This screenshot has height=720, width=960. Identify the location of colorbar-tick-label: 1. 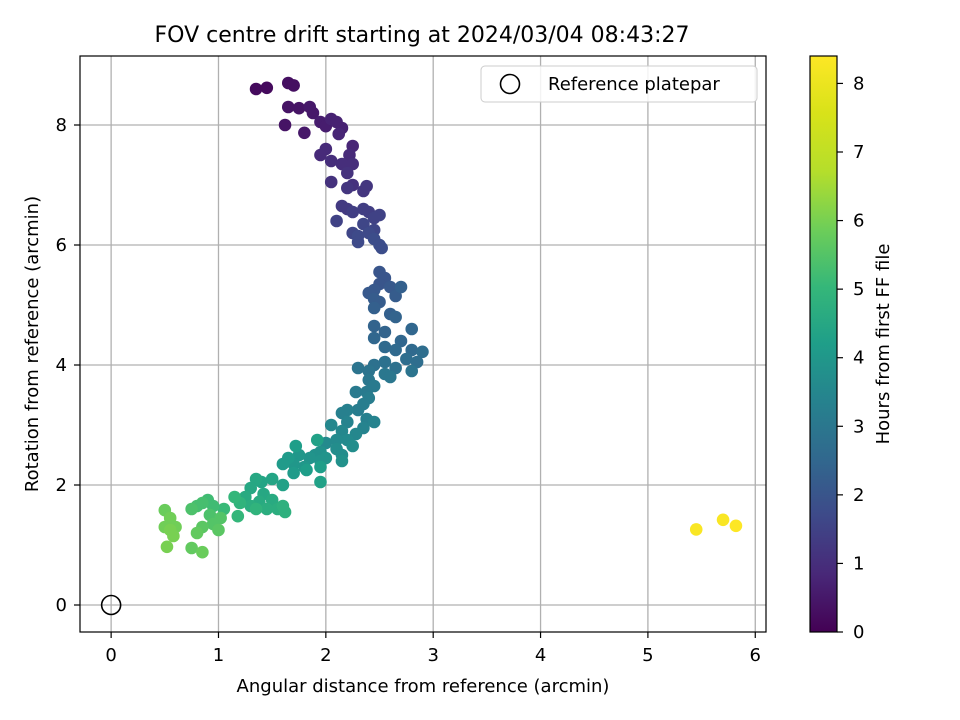
(858, 563).